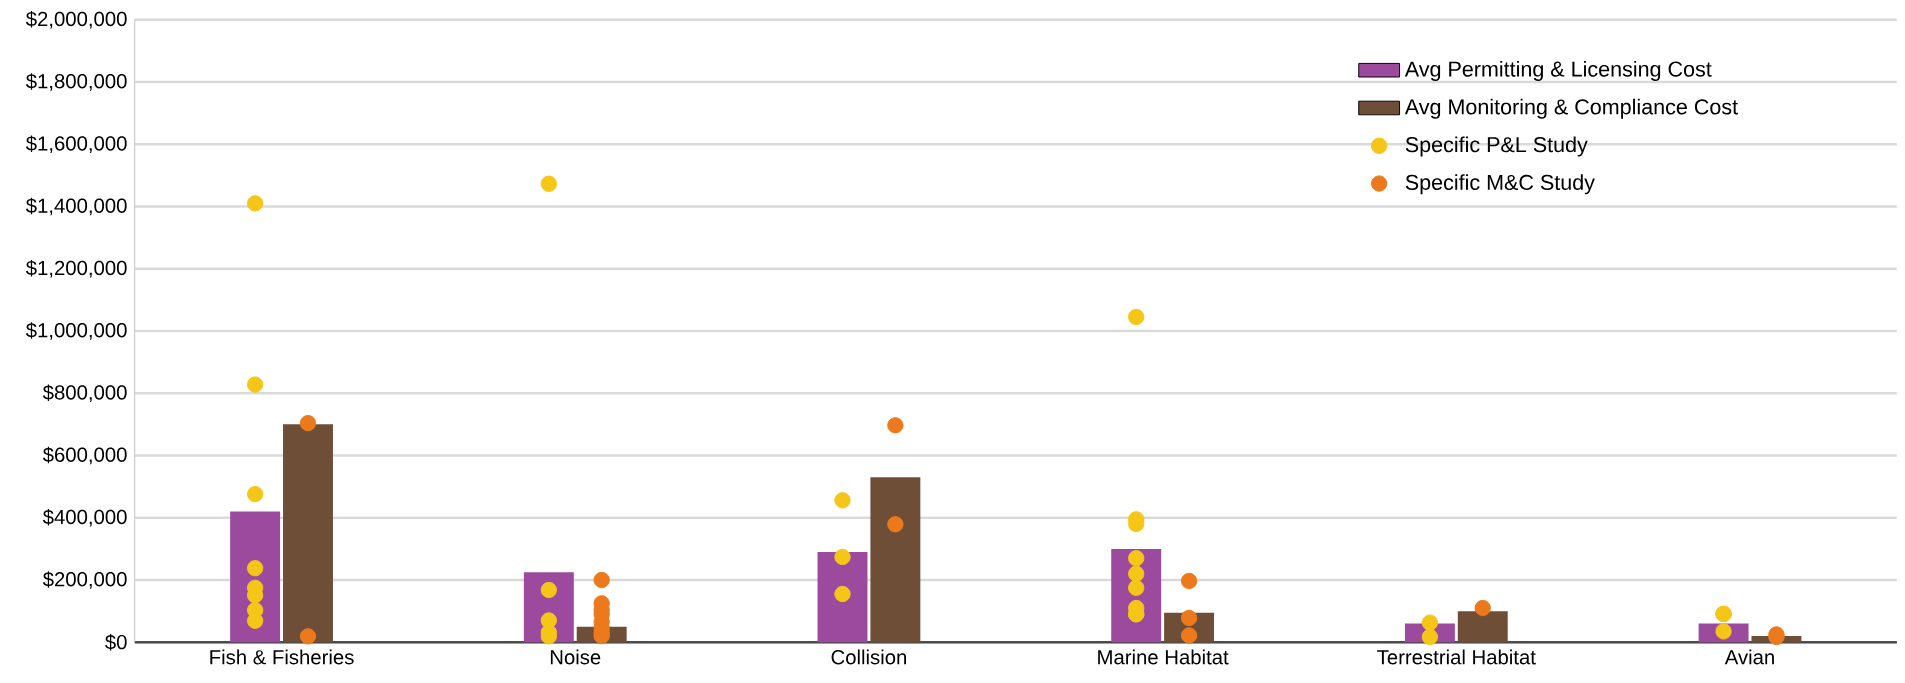 The image size is (1905, 683). Describe the element at coordinates (1500, 184) in the screenshot. I see `legend-label: Specific M&C Study` at that location.